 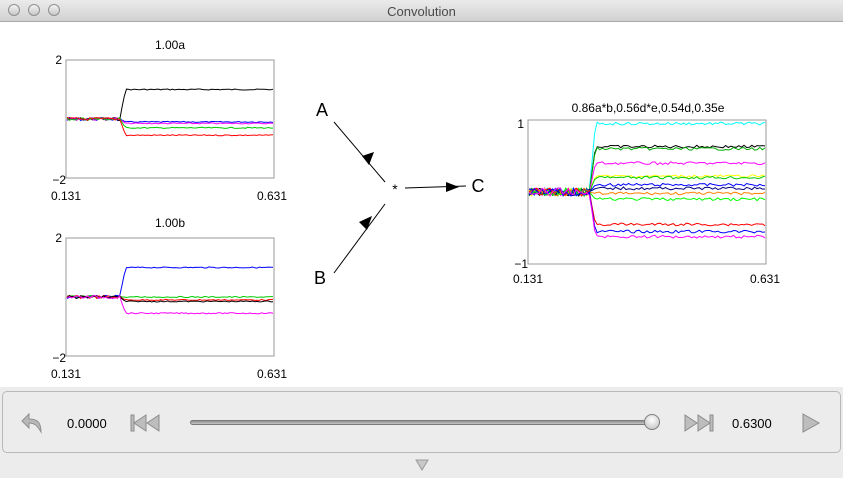 What do you see at coordinates (811, 423) in the screenshot?
I see `play-icon` at bounding box center [811, 423].